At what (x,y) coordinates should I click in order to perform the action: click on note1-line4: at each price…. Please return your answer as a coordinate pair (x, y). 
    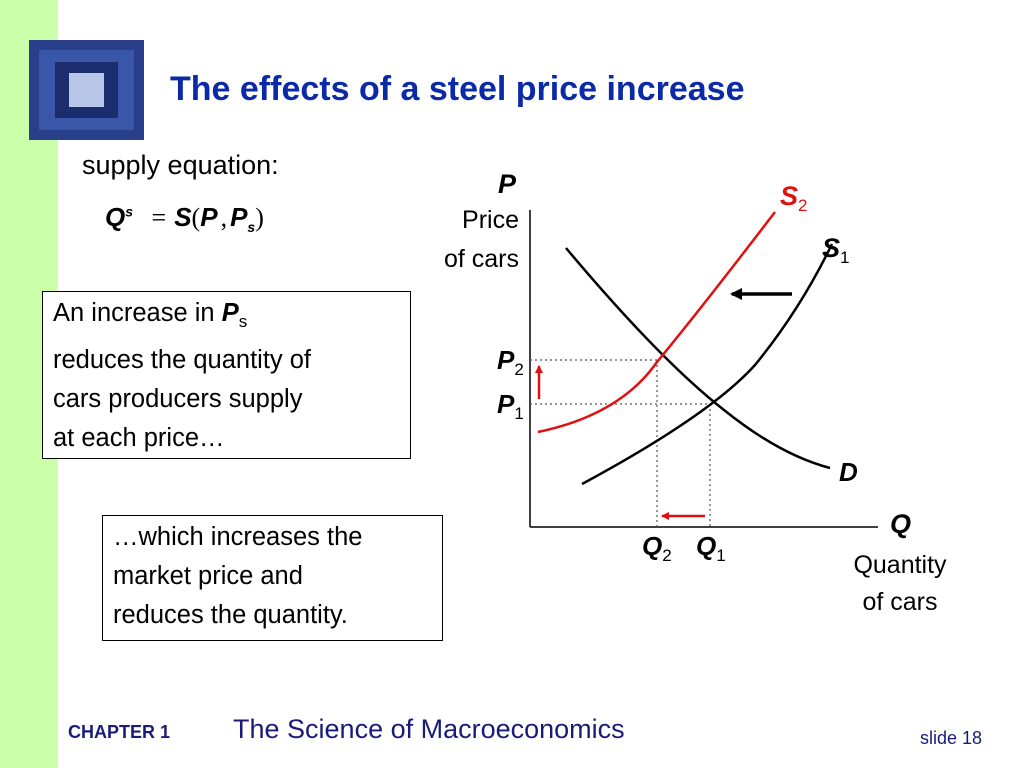
    Looking at the image, I should click on (139, 438).